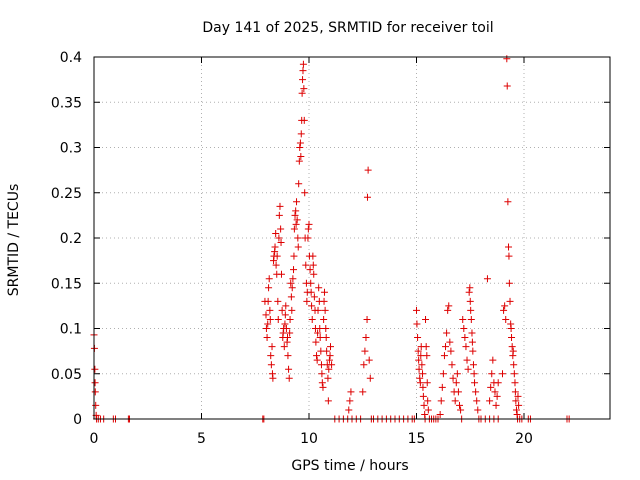 This screenshot has height=480, width=640. I want to click on y-tick-label: 0.05, so click(66, 375).